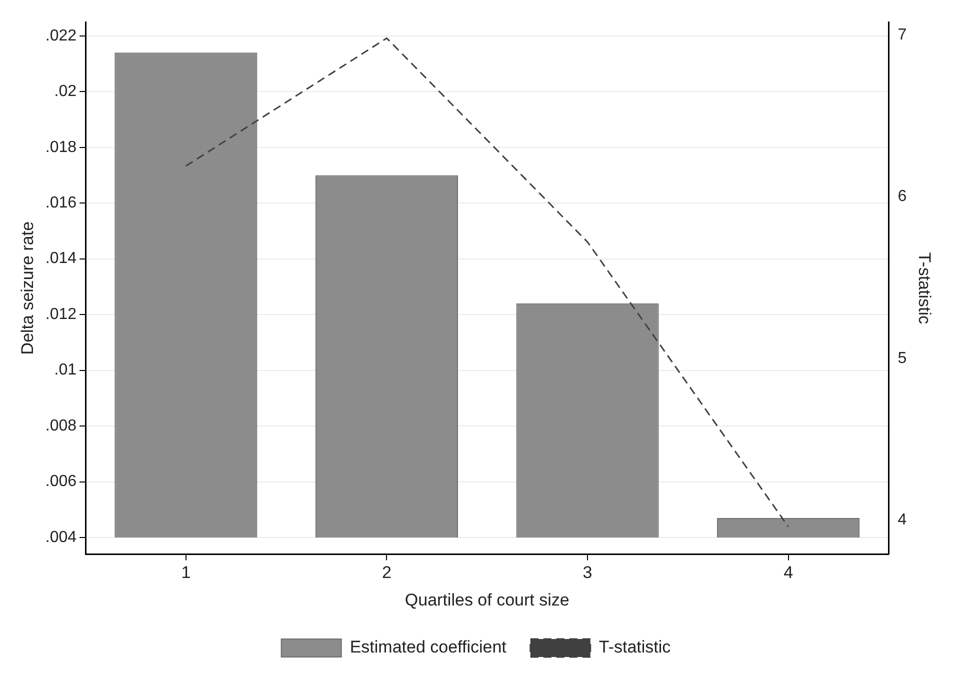 The image size is (956, 685). What do you see at coordinates (27, 288) in the screenshot?
I see `y-axis-title: Delta seizure rate` at bounding box center [27, 288].